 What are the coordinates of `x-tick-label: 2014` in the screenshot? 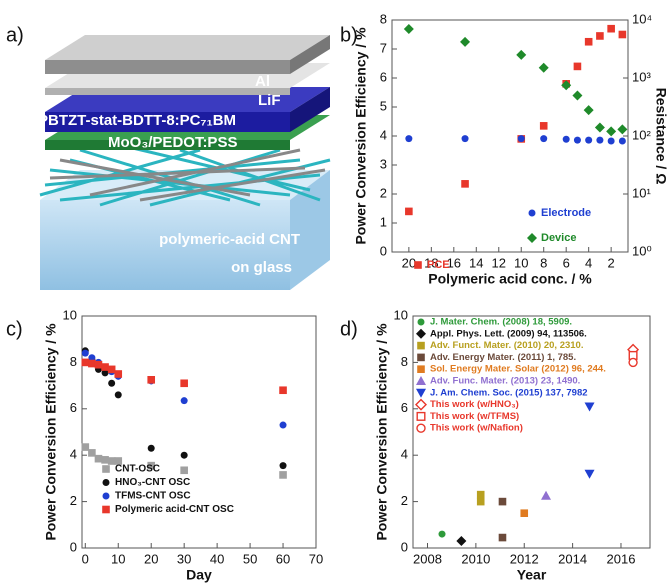 It's located at (572, 558).